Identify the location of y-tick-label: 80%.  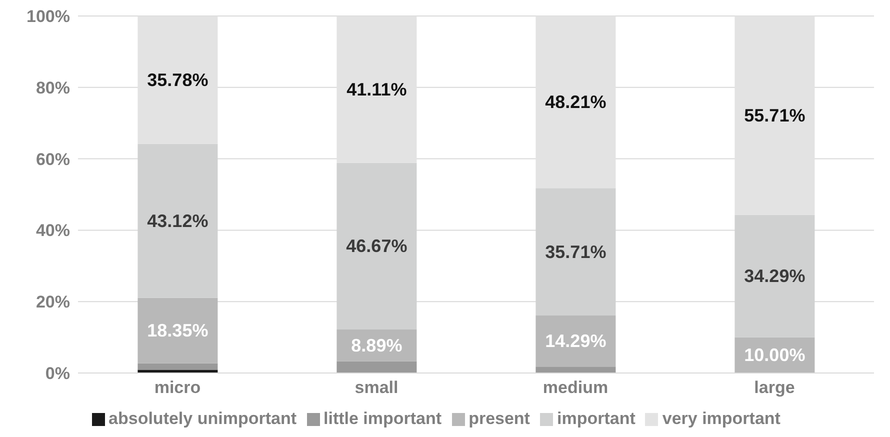
(53, 88).